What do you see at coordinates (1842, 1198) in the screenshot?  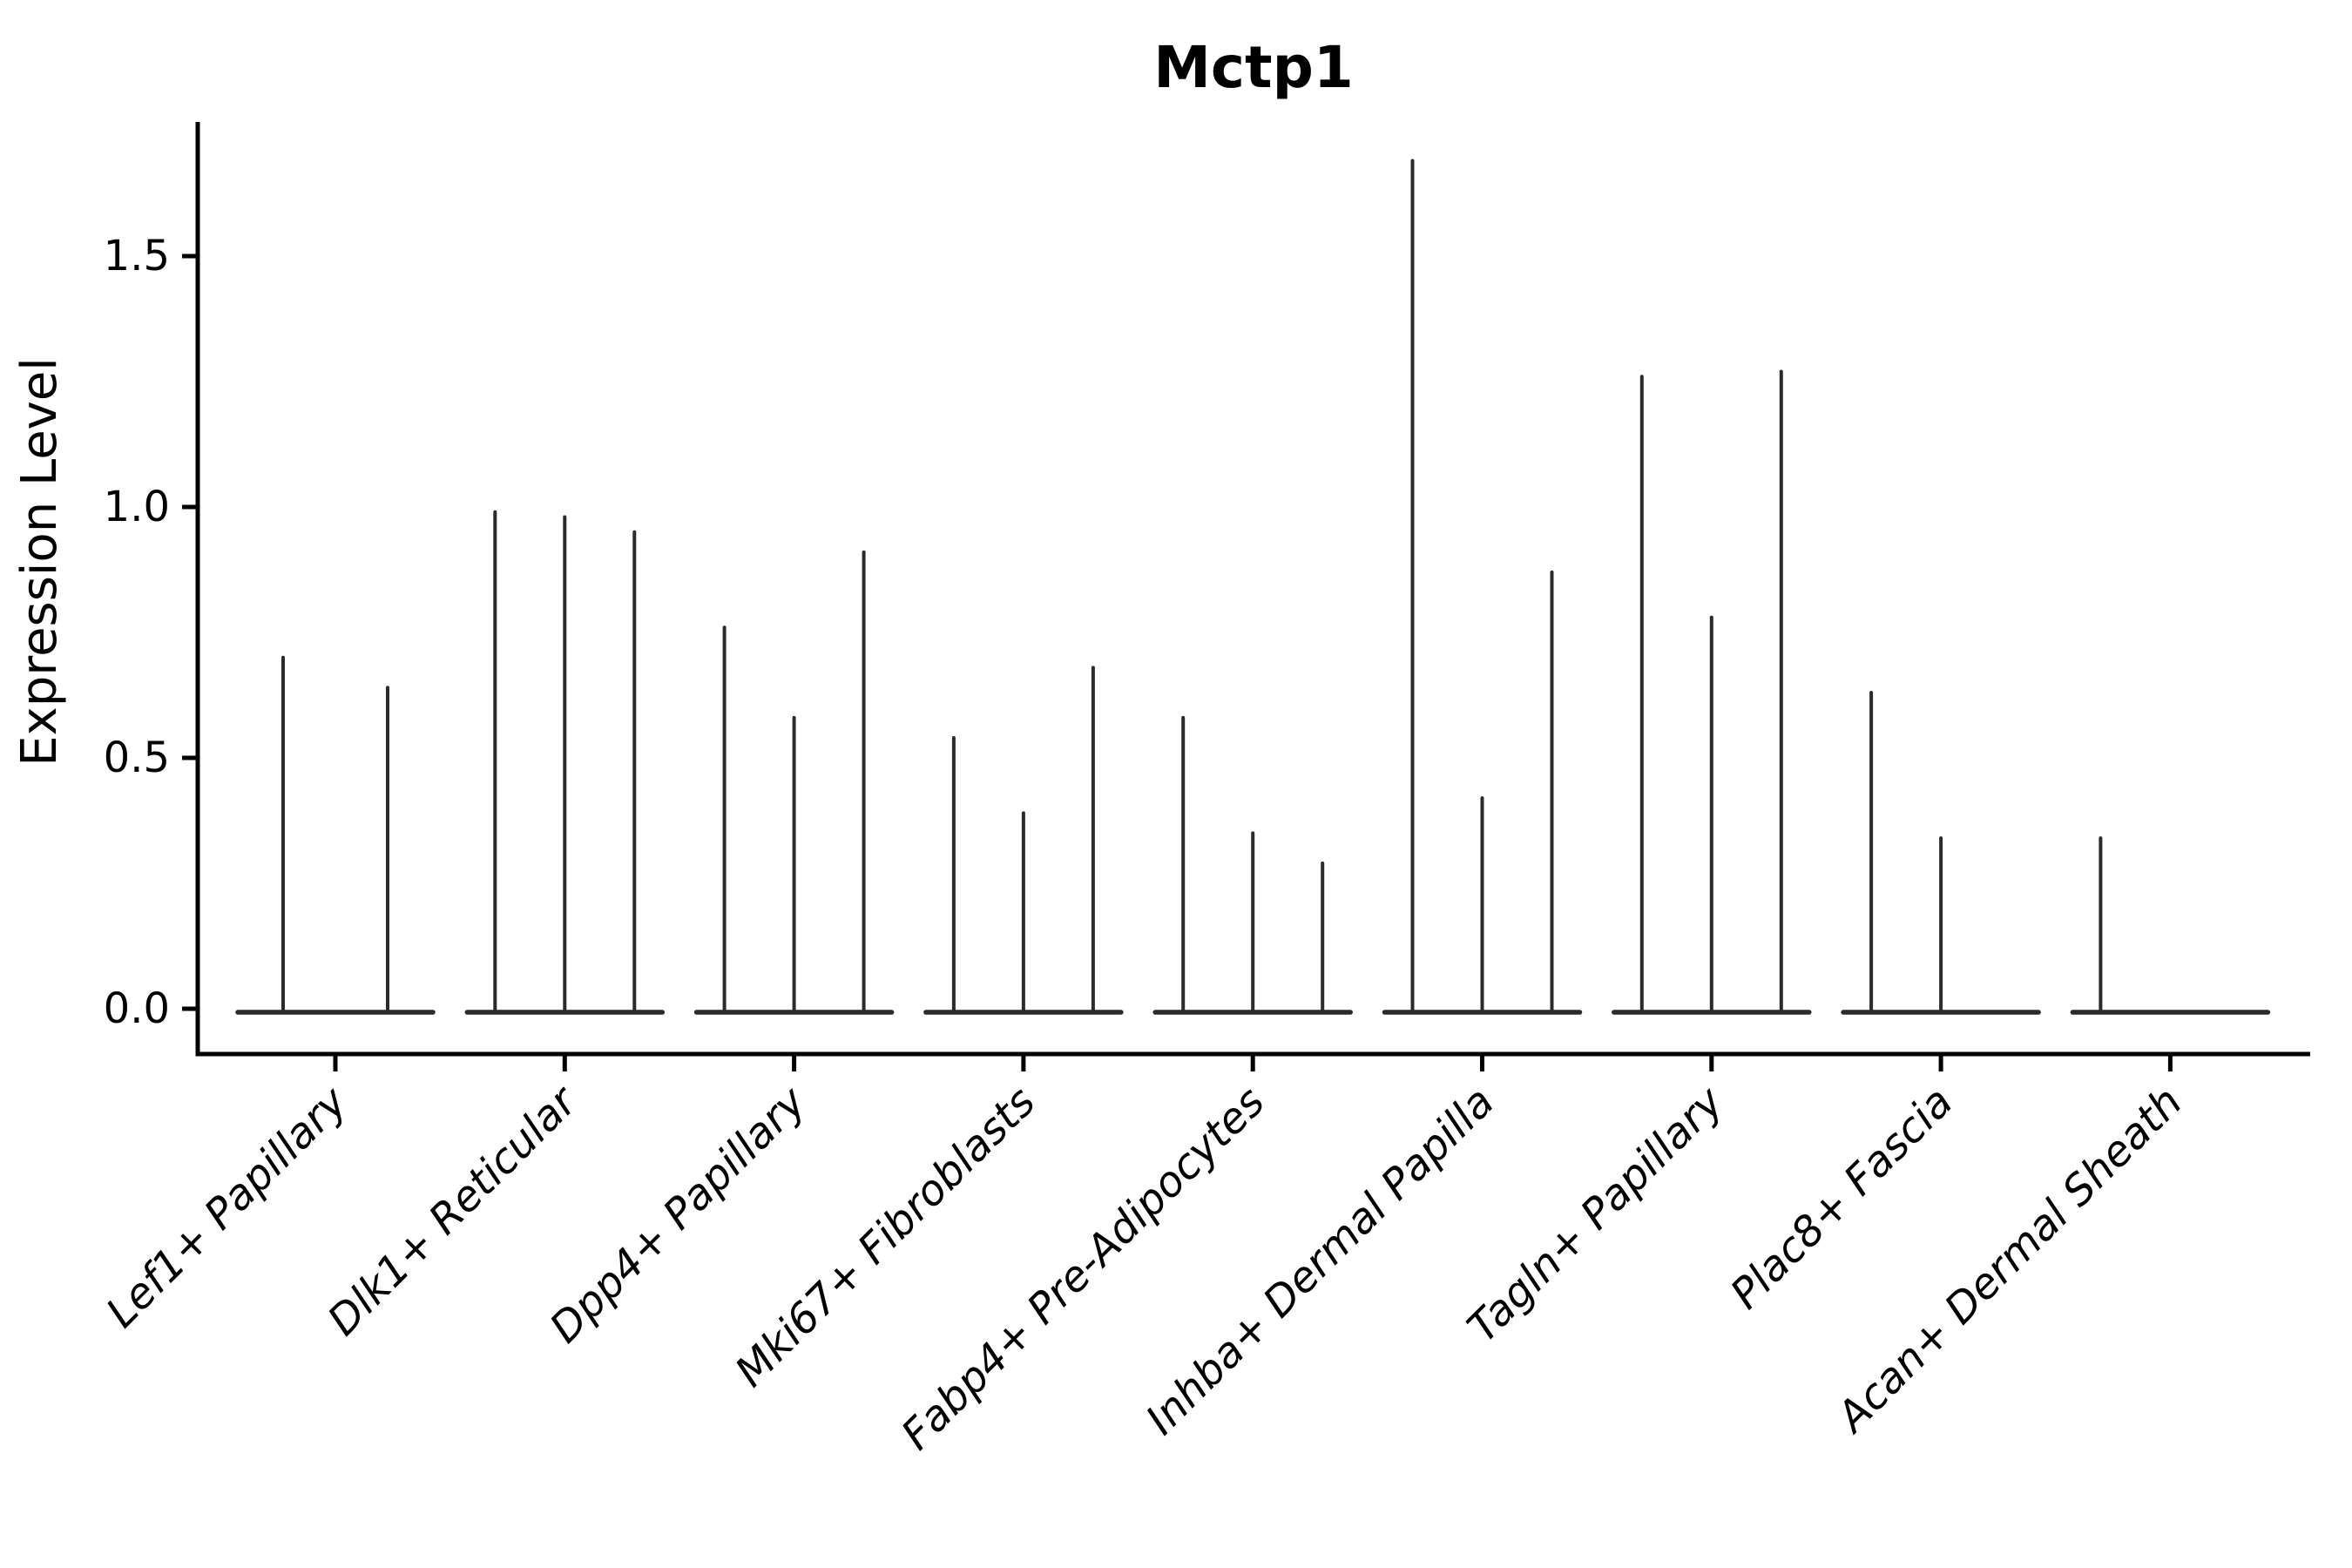 I see `x-tick-label: Plac8+ Fascia` at bounding box center [1842, 1198].